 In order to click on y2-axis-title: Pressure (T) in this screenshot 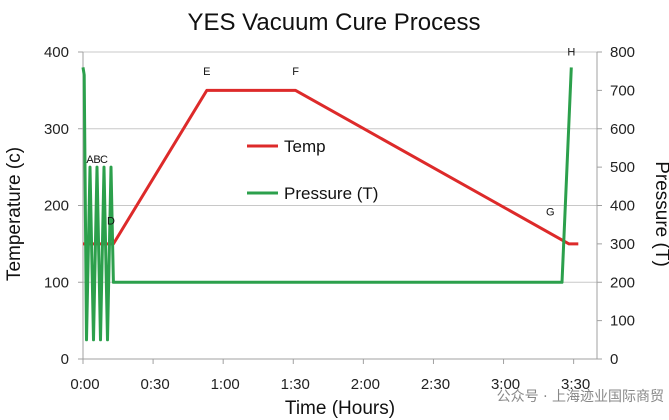, I will do `click(660, 214)`.